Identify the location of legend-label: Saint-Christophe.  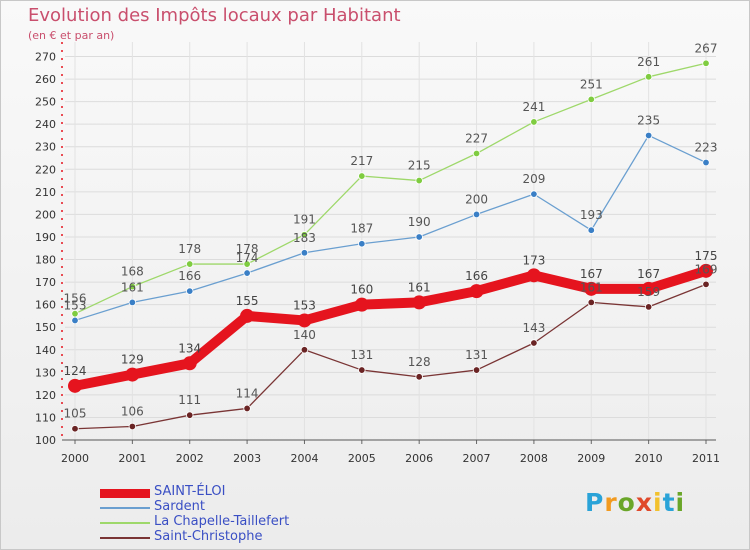
(208, 536).